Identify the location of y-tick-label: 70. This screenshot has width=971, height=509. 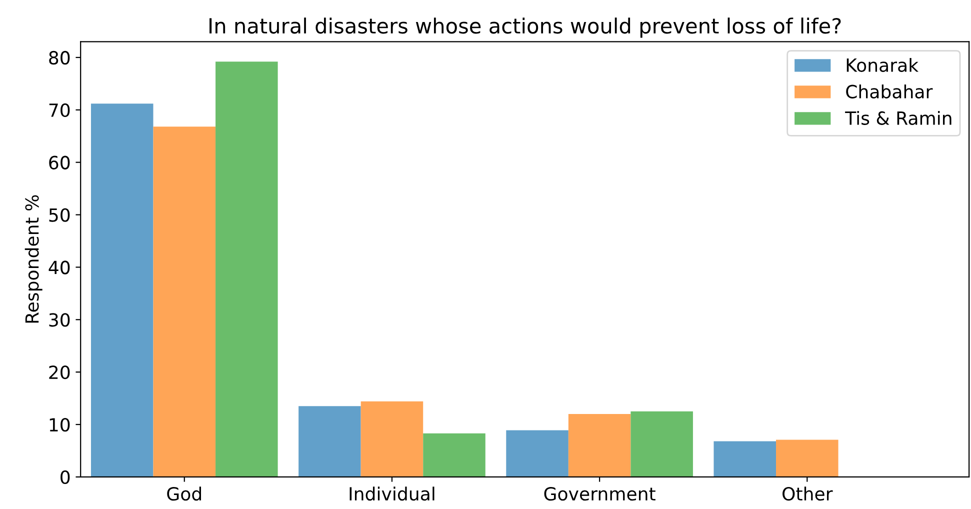
(59, 110).